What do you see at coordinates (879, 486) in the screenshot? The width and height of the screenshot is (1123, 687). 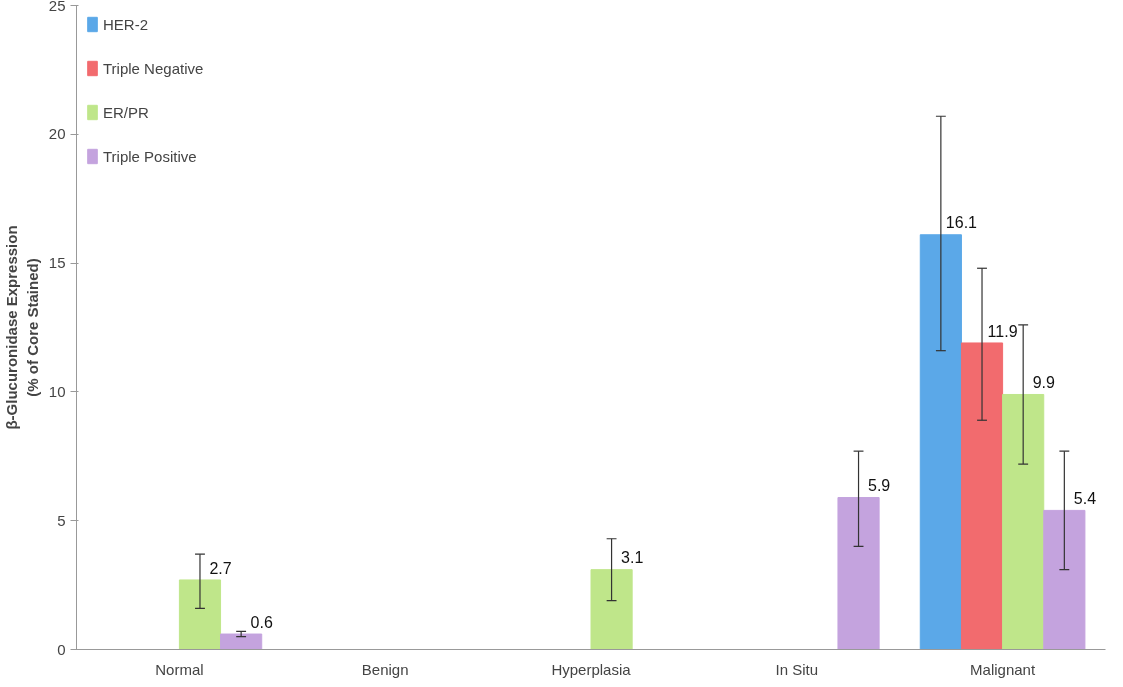 I see `data-label: 5.9` at bounding box center [879, 486].